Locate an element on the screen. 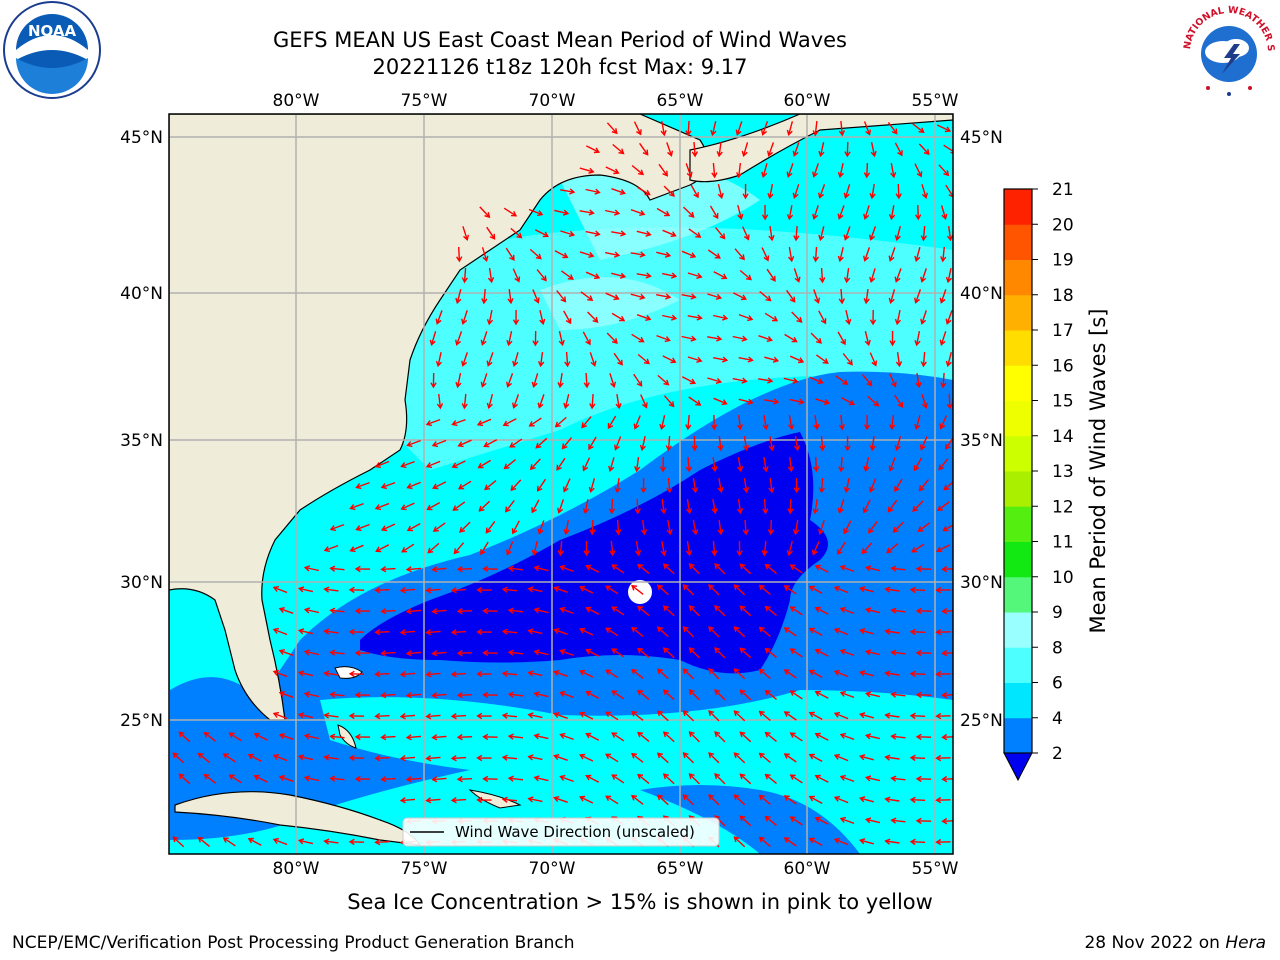 The height and width of the screenshot is (960, 1280). lon-label-bottom-60w: 60°W is located at coordinates (807, 869).